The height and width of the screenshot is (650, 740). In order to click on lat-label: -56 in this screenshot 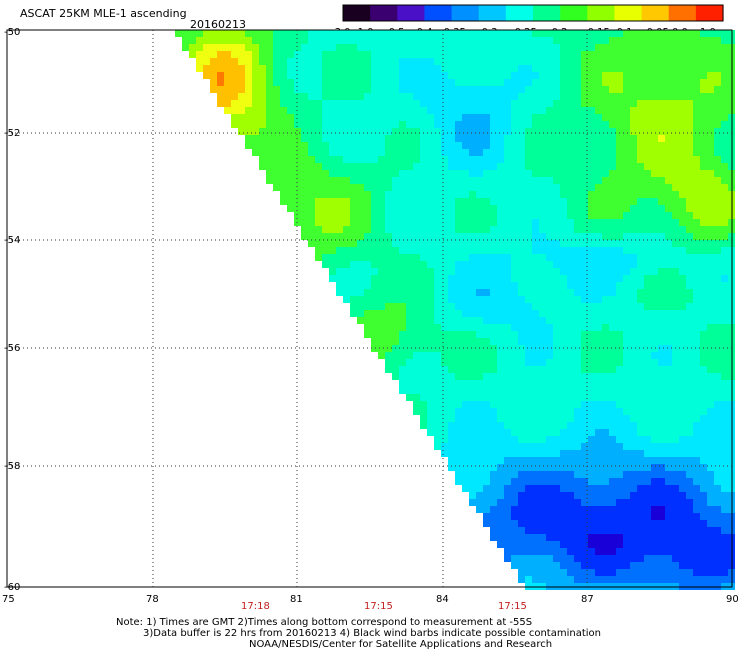, I will do `click(12, 348)`.